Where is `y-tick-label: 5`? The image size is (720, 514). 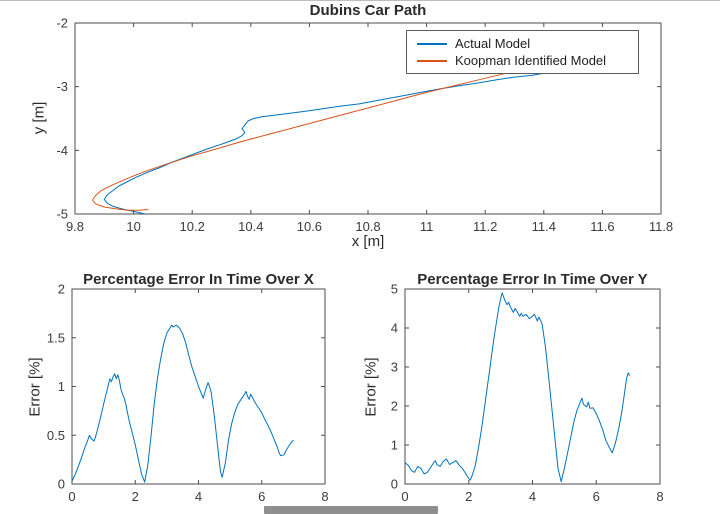 y-tick-label: 5 is located at coordinates (394, 289).